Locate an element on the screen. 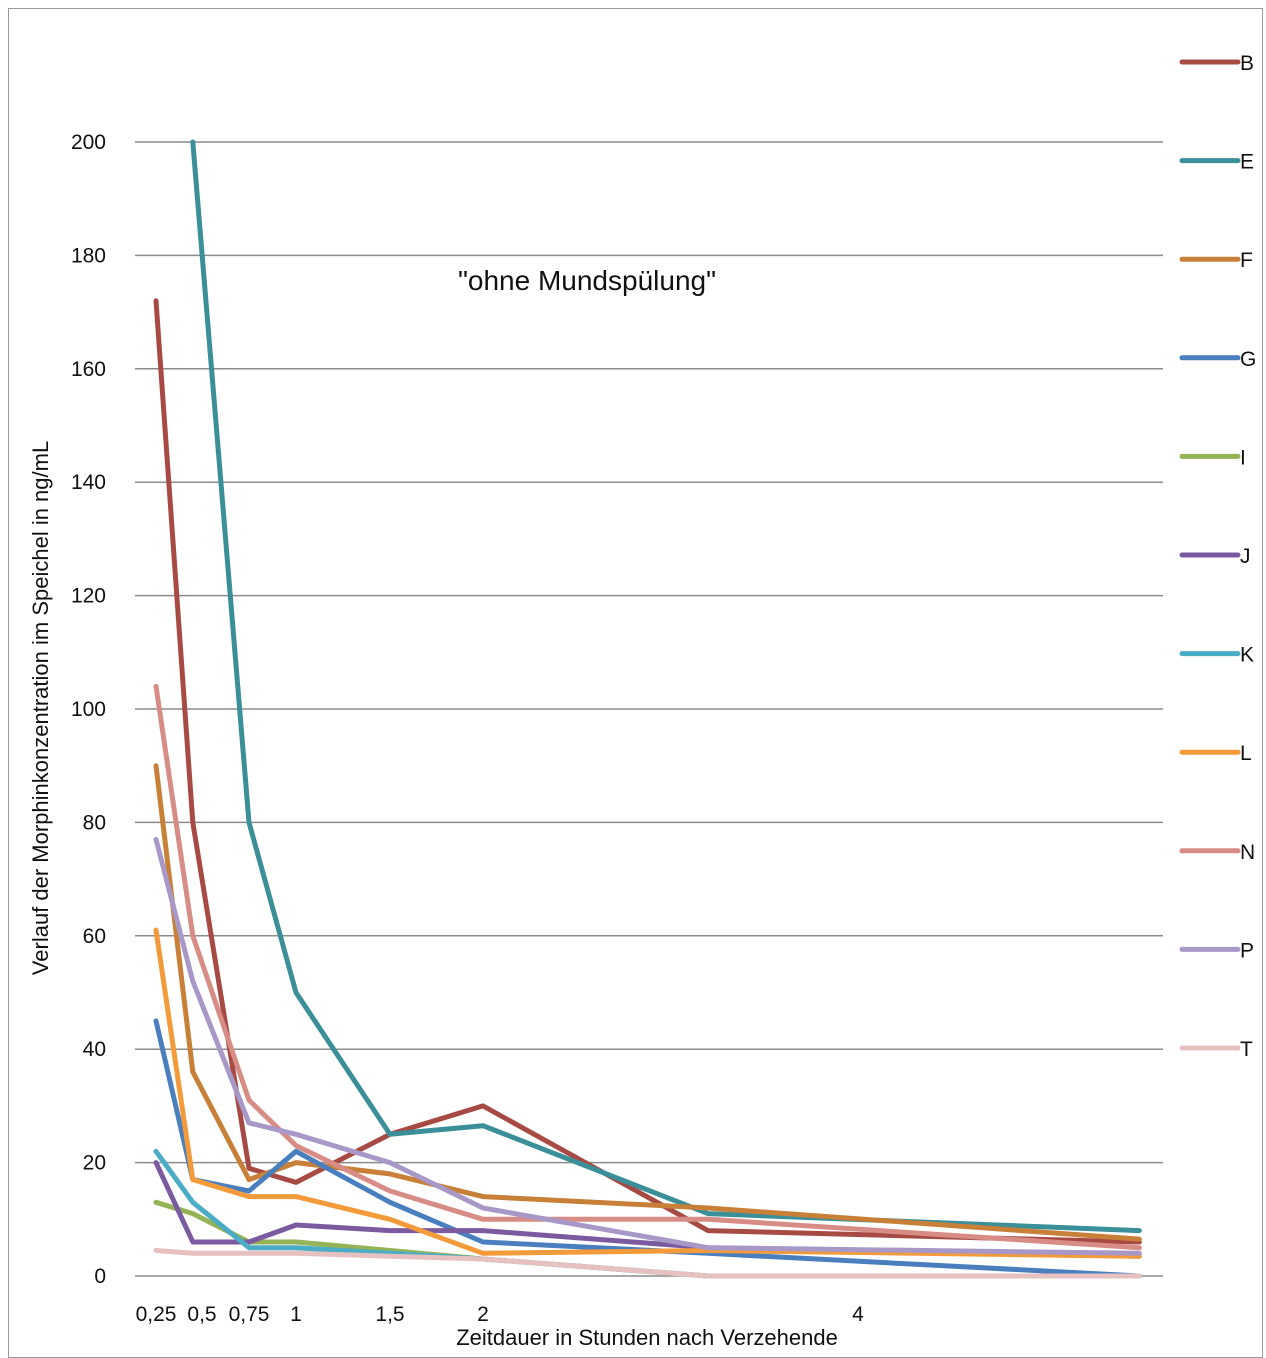 Image resolution: width=1266 pixels, height=1358 pixels. y-tick-label: 100 is located at coordinates (88, 709).